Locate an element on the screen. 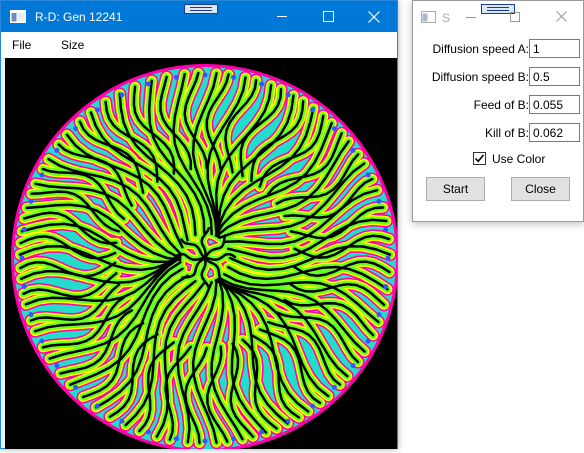 The height and width of the screenshot is (453, 584). field-row-kill: Kill of B: is located at coordinates (498, 133).